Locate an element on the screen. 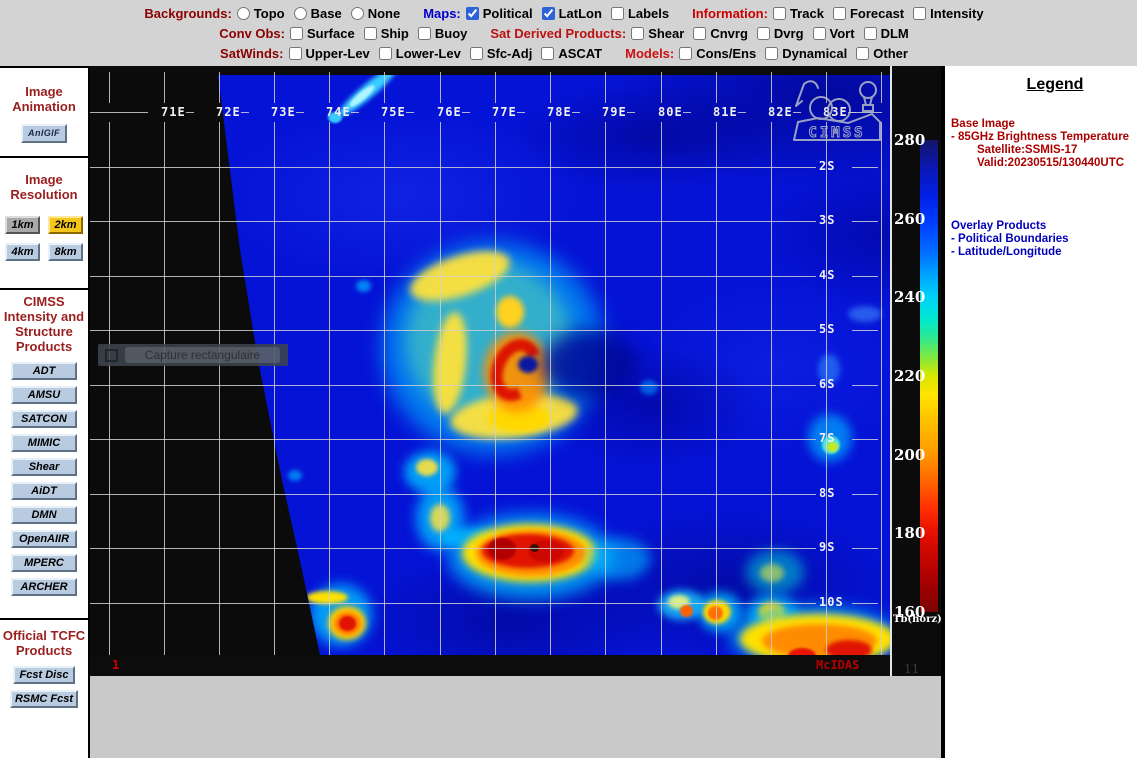  toolbar-group-models: Models: Cons/Ens Dynamical Other is located at coordinates (771, 53).